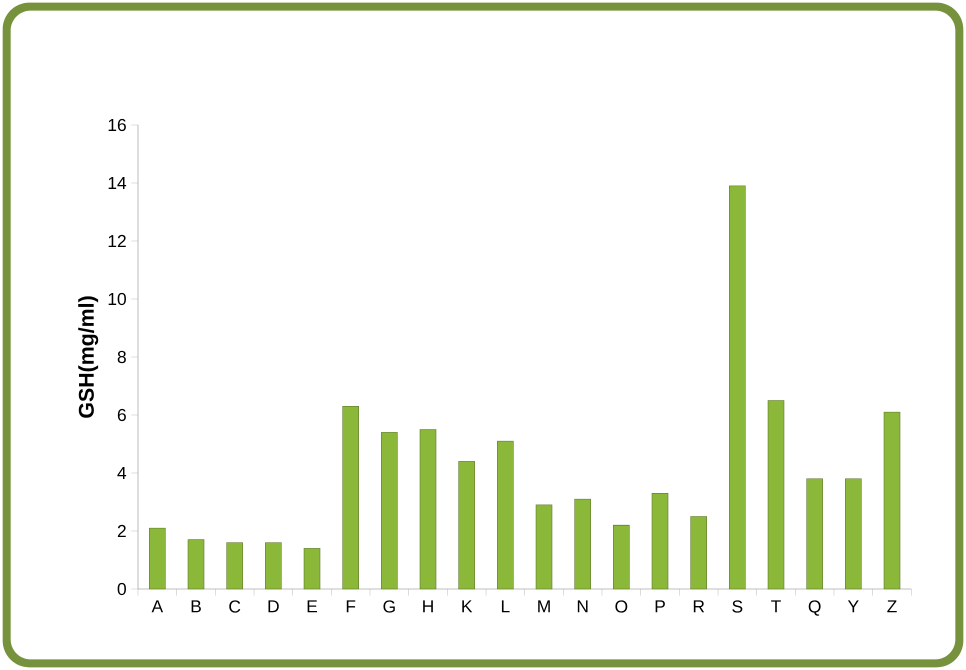 This screenshot has height=670, width=966. Describe the element at coordinates (428, 606) in the screenshot. I see `x-tick-label: H` at that location.